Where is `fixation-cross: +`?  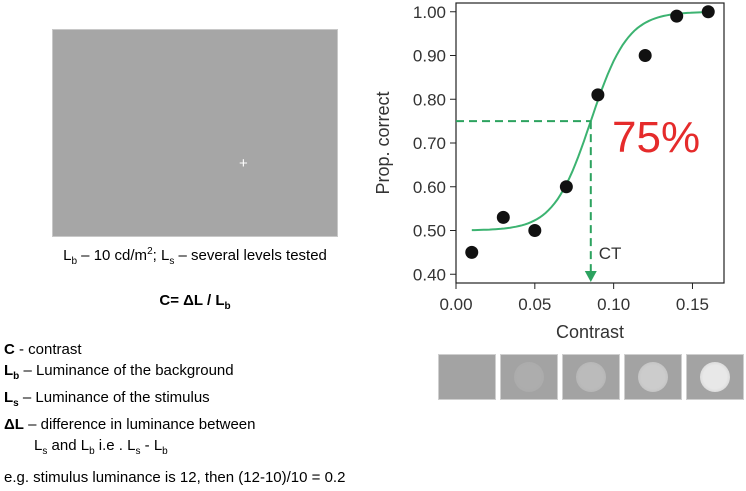
fixation-cross: + is located at coordinates (243, 163).